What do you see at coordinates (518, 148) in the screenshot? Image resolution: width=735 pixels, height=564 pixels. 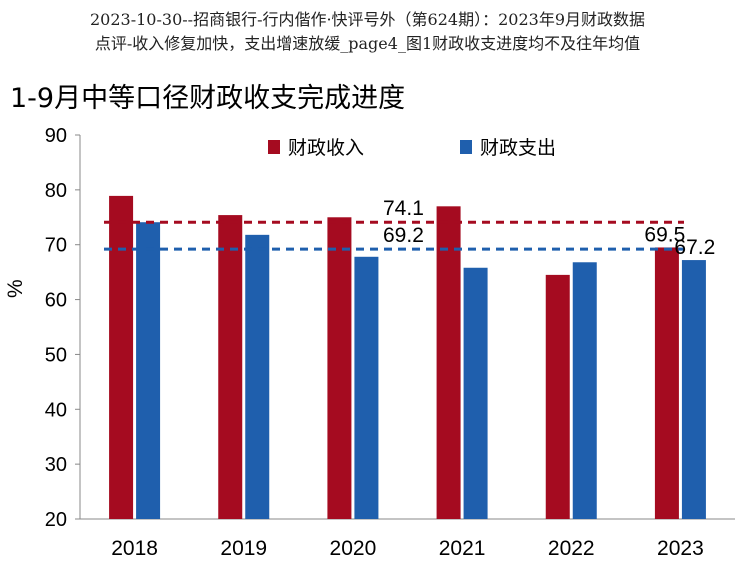 I see `legend-label-expenditure: 财政支出` at bounding box center [518, 148].